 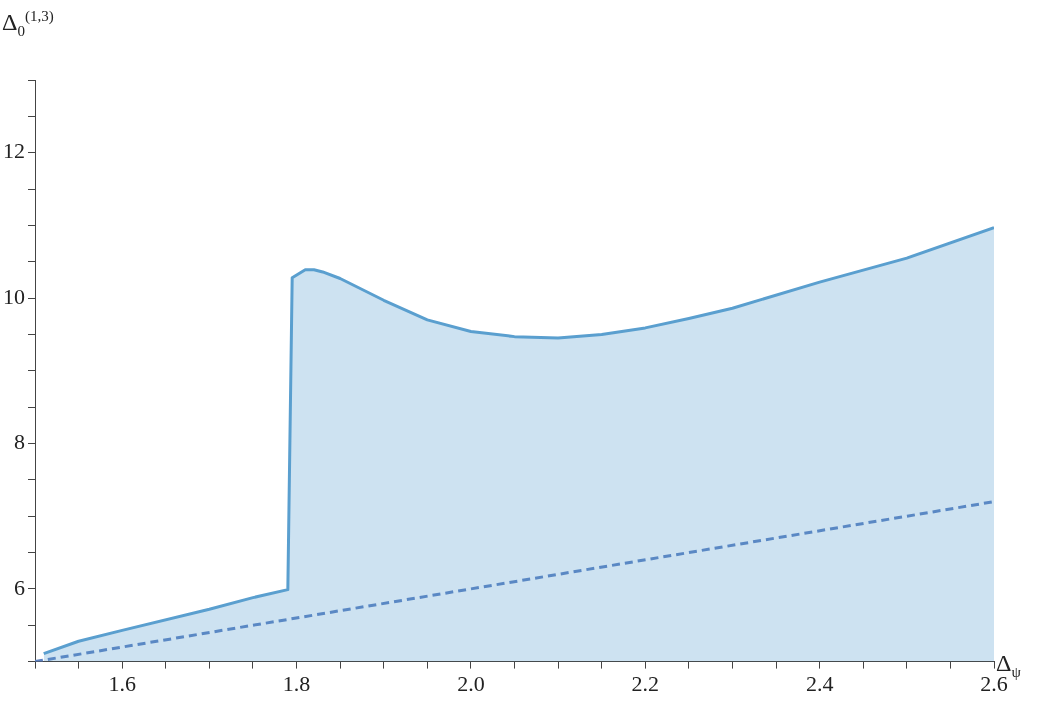 What do you see at coordinates (819, 683) in the screenshot?
I see `x-tick-label: 2.4` at bounding box center [819, 683].